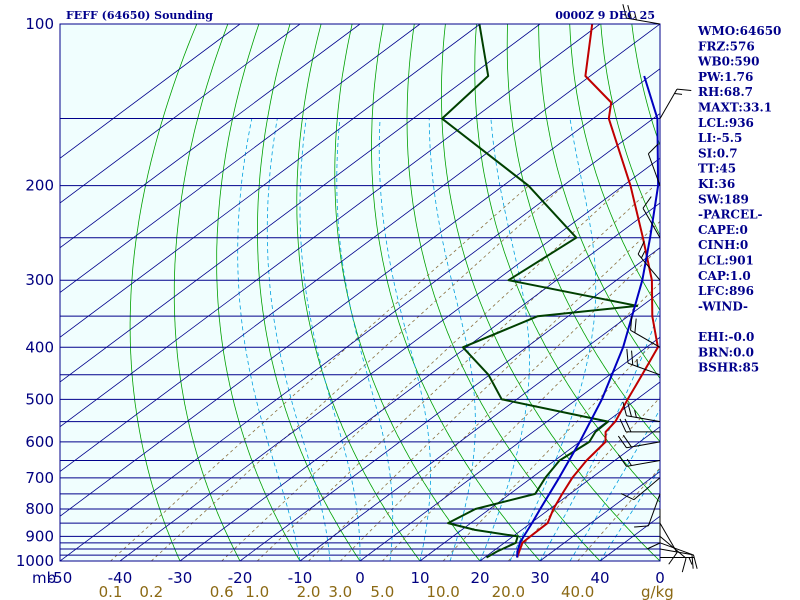 The height and width of the screenshot is (600, 800). Describe the element at coordinates (725, 77) in the screenshot. I see `index-value: PW:1.76` at that location.